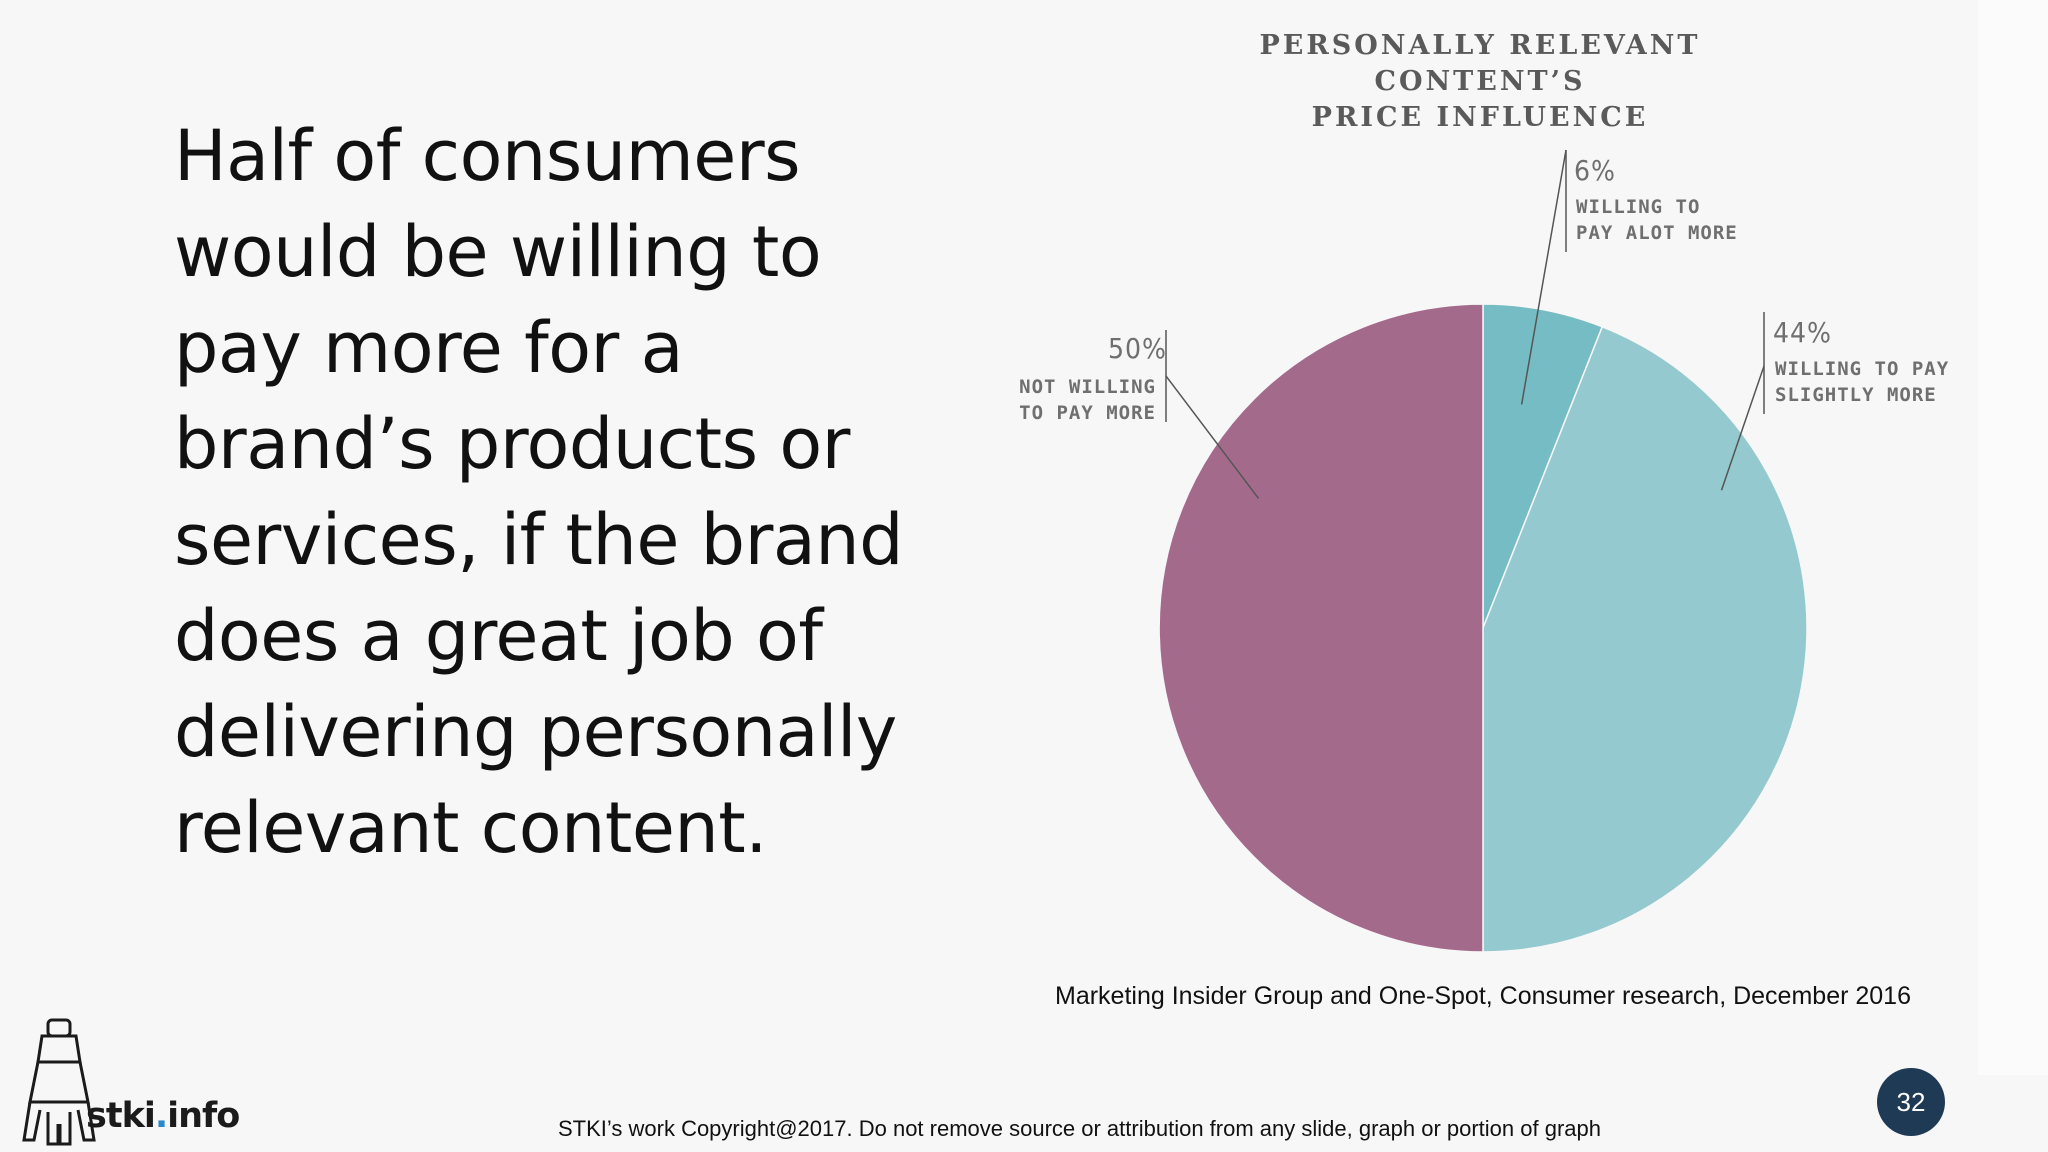 This screenshot has width=2048, height=1152. What do you see at coordinates (1856, 395) in the screenshot?
I see `slice-name-line: SLIGHTLY MORE` at bounding box center [1856, 395].